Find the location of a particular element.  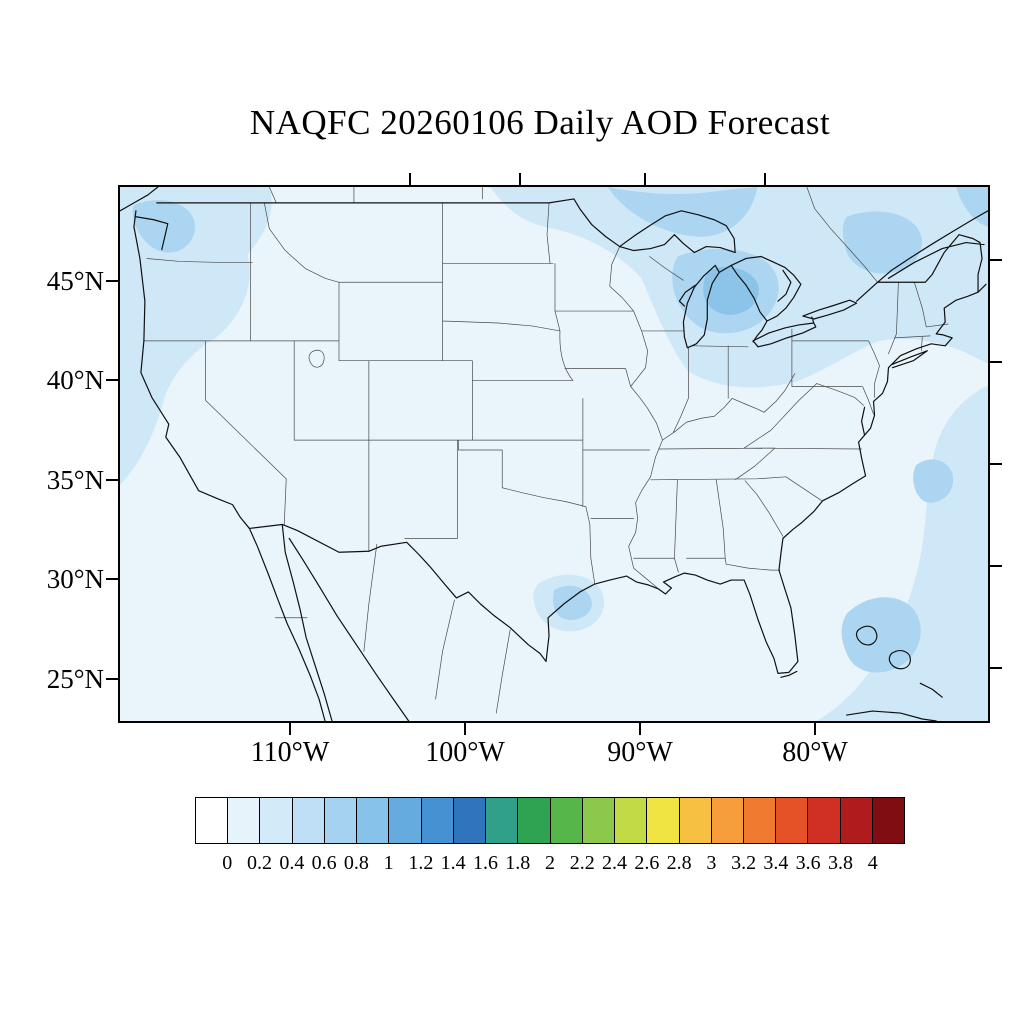

colorbar-tick-label: 2.6 is located at coordinates (647, 863).